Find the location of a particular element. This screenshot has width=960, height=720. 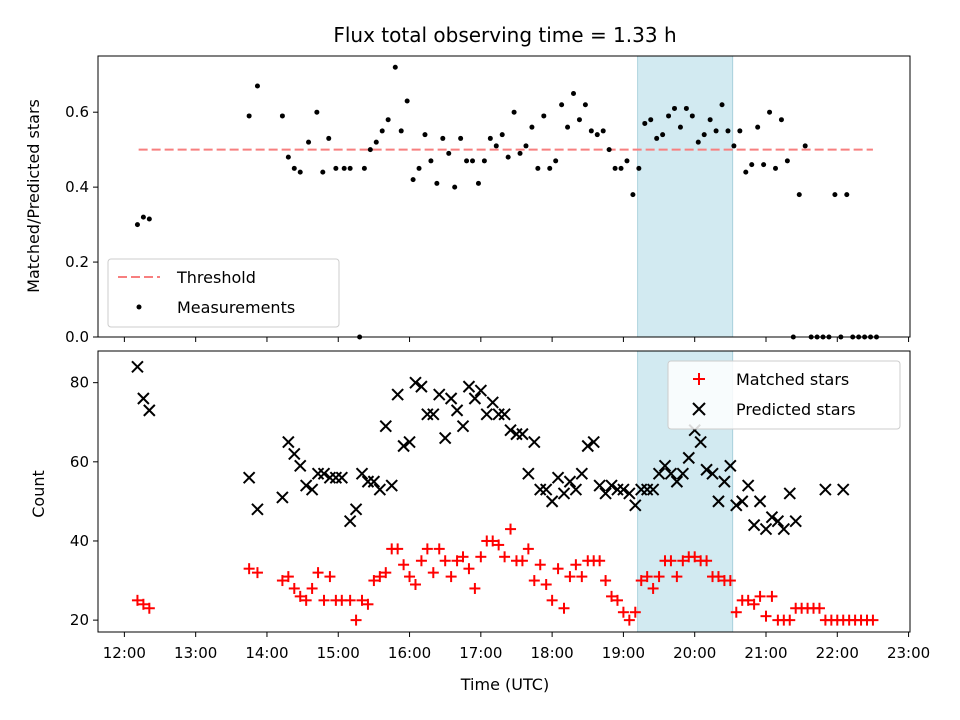

bottom-y-axis-label: Count is located at coordinates (38, 494).